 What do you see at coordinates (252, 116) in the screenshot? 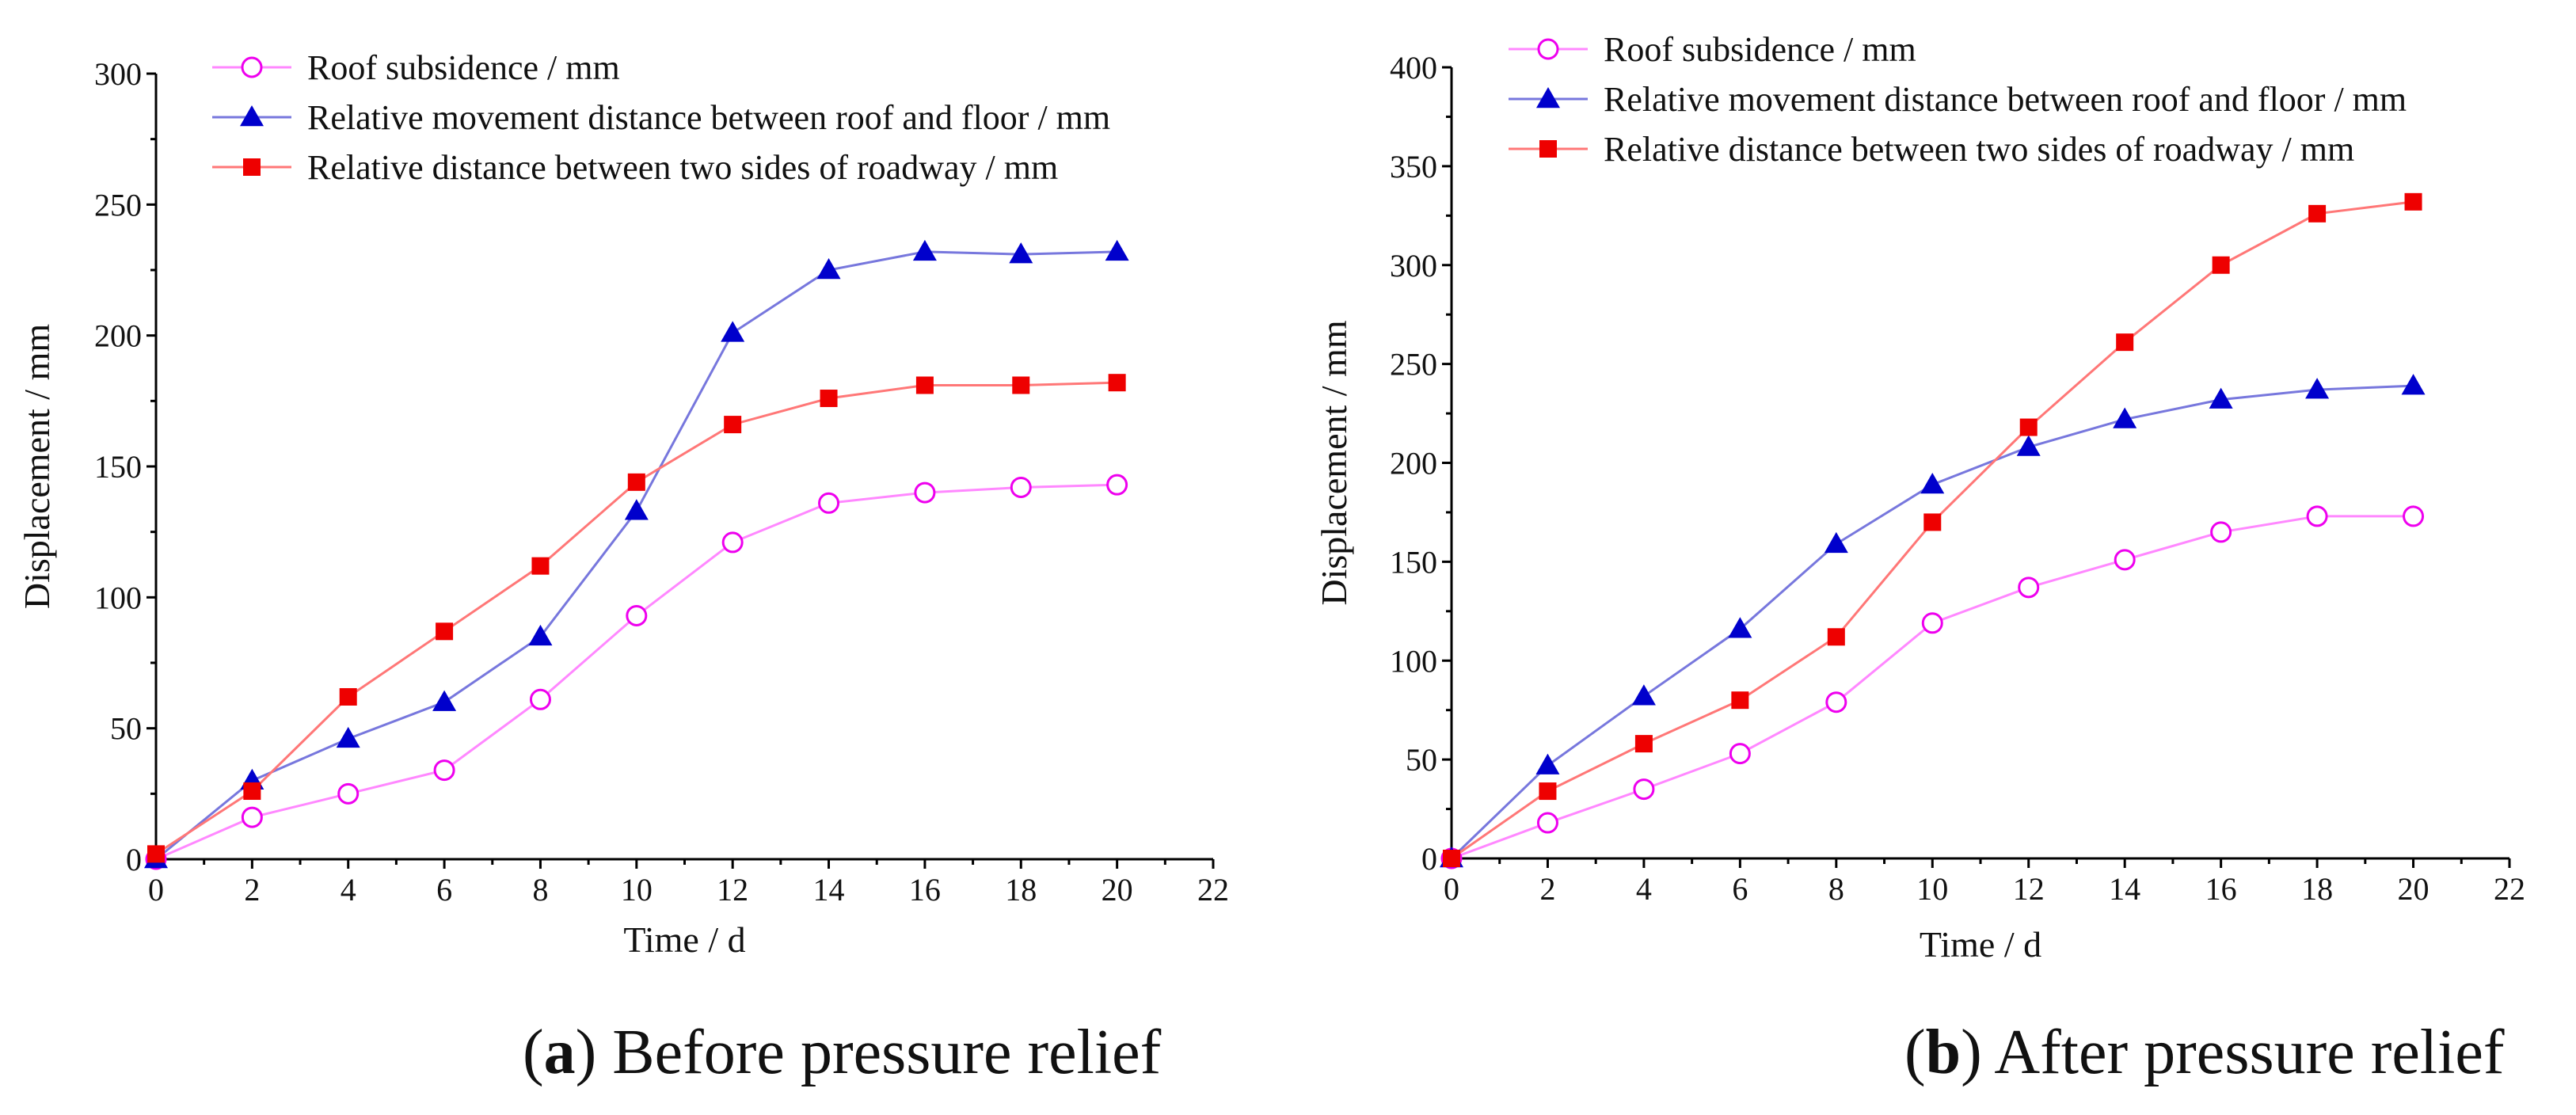
I see `legend-marker-roof-floor` at bounding box center [252, 116].